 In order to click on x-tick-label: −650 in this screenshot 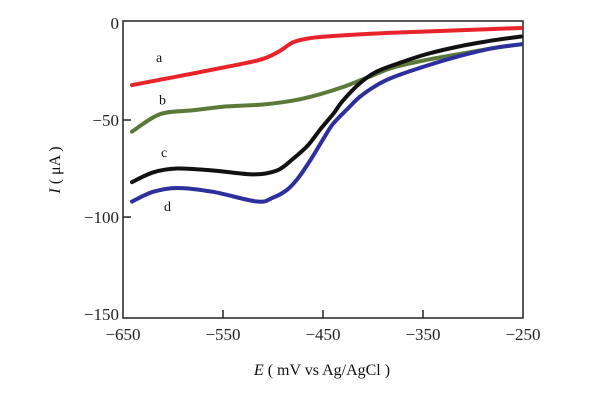, I will do `click(122, 334)`.